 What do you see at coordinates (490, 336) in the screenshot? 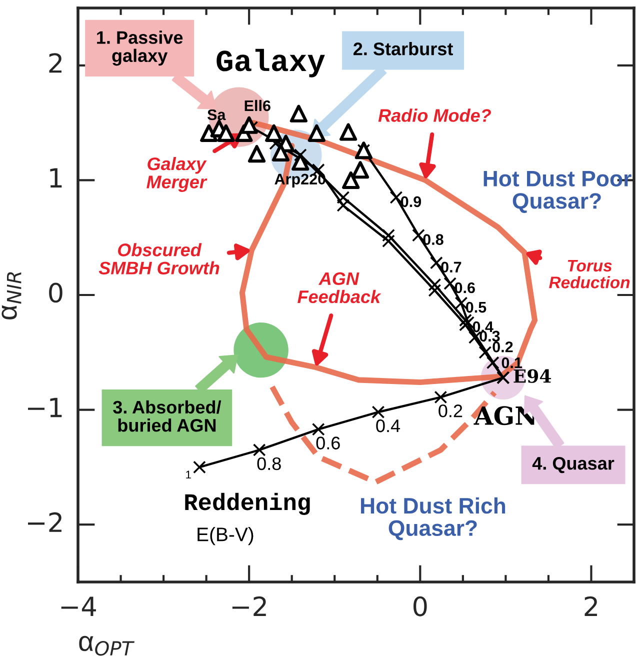
I see `annotation: 0.3` at bounding box center [490, 336].